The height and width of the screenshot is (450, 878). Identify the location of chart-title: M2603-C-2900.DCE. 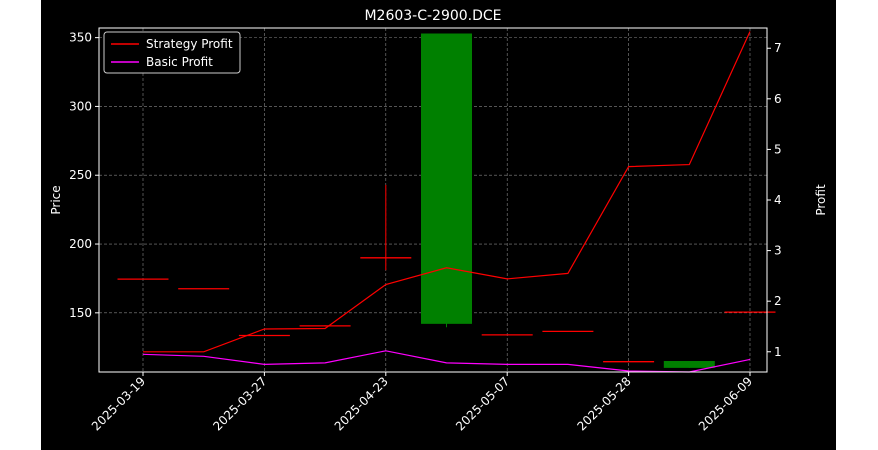
(432, 16).